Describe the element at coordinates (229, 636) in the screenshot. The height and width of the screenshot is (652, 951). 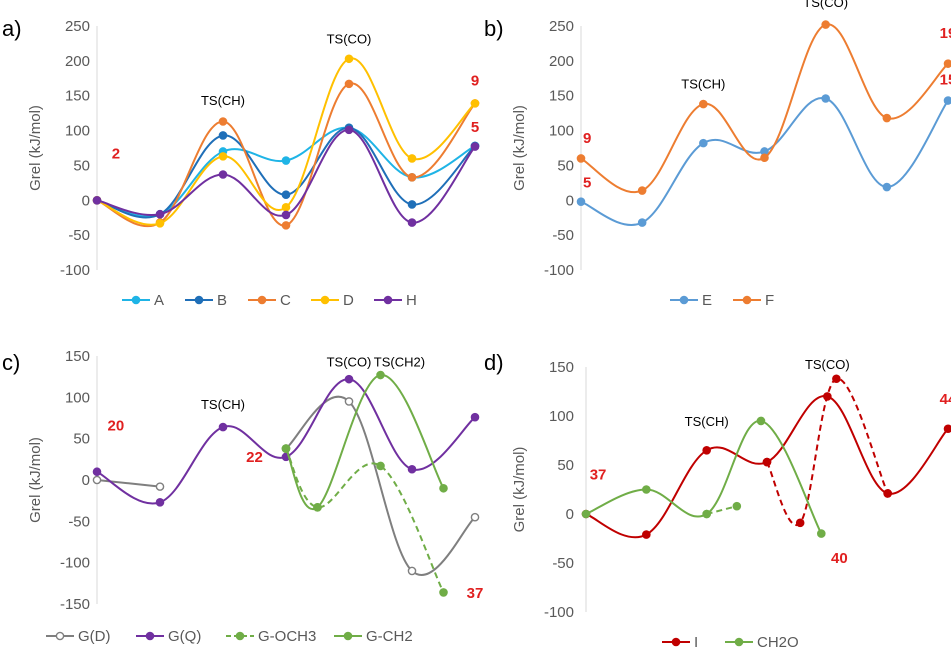
I see `legend: G(D) G(Q) G-OCH3 G-CH2` at that location.